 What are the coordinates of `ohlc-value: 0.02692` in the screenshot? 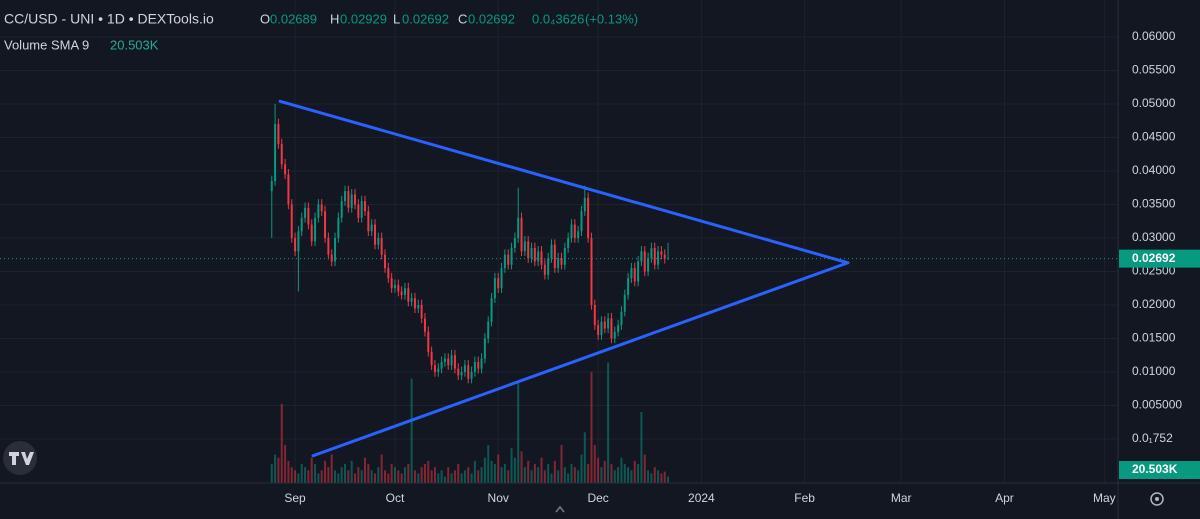 It's located at (425, 18).